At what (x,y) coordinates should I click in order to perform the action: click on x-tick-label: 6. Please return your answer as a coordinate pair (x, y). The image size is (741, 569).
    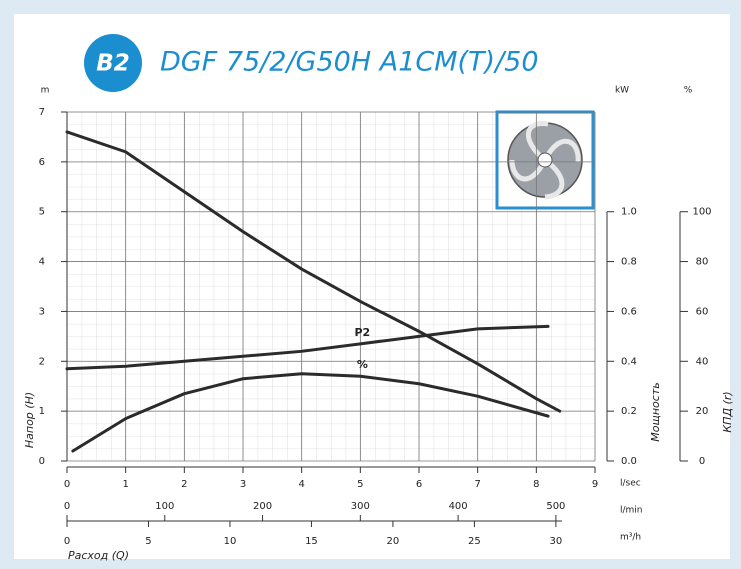
    Looking at the image, I should click on (419, 484).